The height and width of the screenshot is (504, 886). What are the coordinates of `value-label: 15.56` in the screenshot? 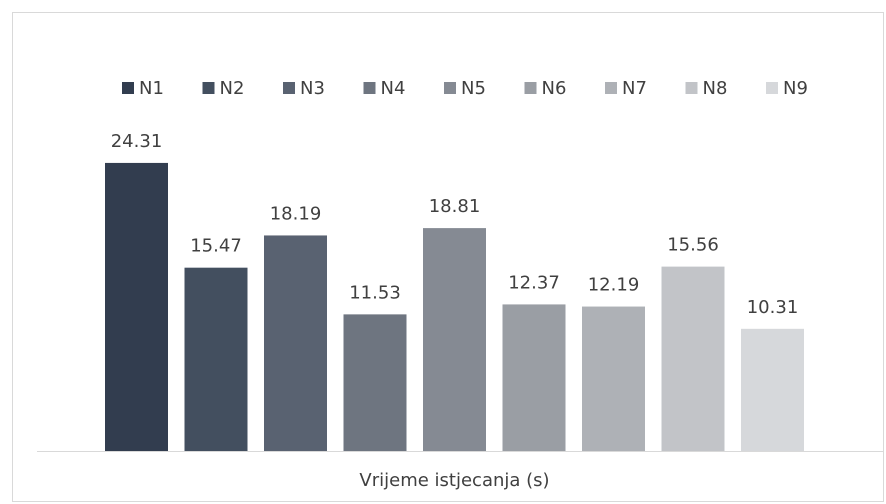 It's located at (693, 245).